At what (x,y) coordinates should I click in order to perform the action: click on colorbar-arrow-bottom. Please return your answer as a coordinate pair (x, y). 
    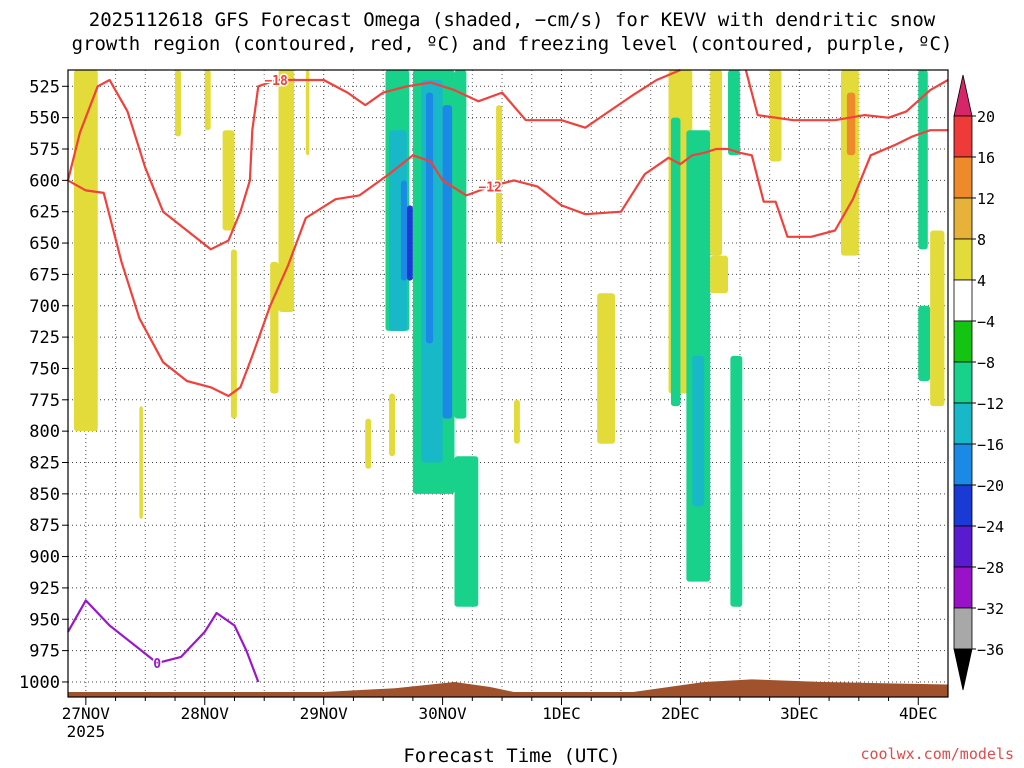
    Looking at the image, I should click on (963, 669).